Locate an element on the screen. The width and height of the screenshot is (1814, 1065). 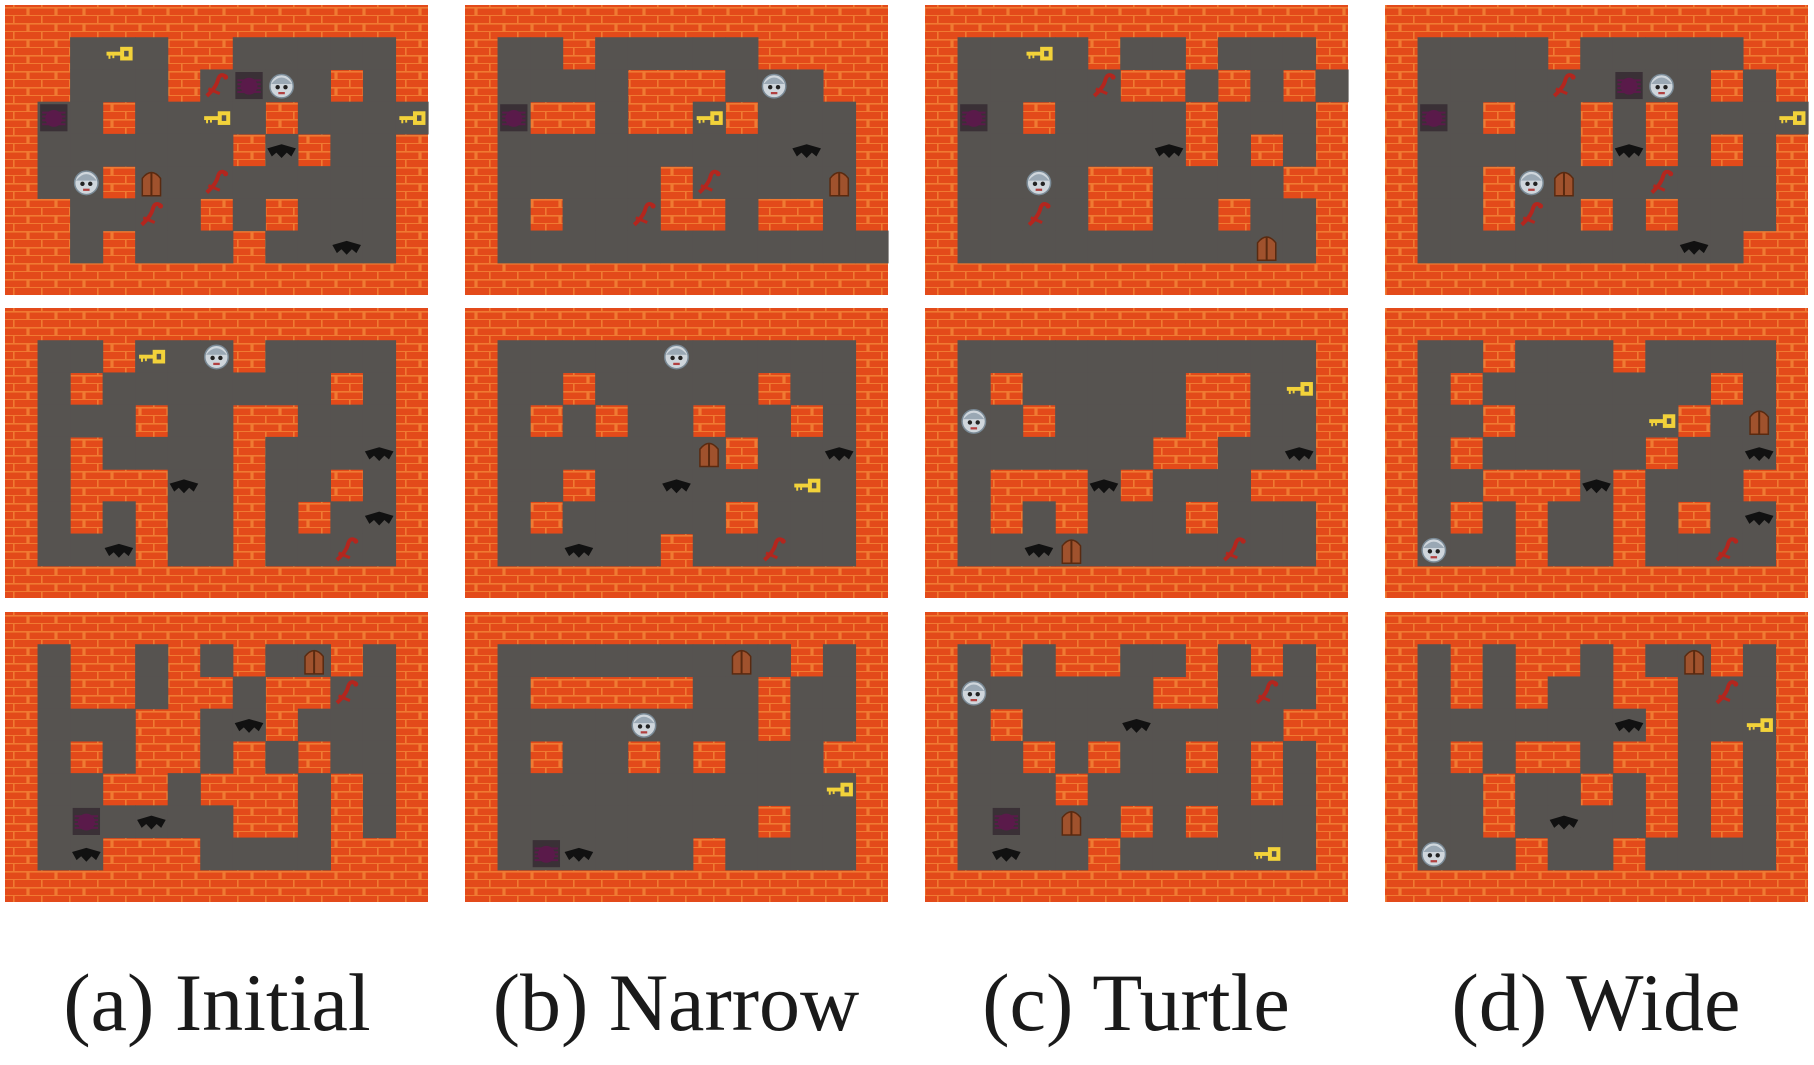
caption-narrow: (b) Narrow is located at coordinates (676, 1002).